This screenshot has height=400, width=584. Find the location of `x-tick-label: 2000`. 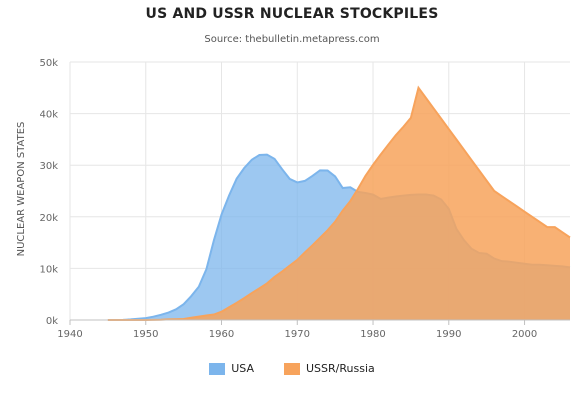

x-tick-label: 2000 is located at coordinates (524, 334).